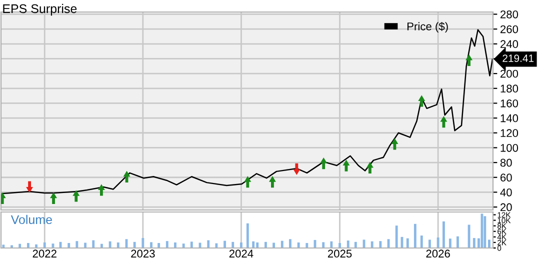 Image resolution: width=538 pixels, height=262 pixels. Describe the element at coordinates (427, 27) in the screenshot. I see `legend-label: Price ($)` at that location.